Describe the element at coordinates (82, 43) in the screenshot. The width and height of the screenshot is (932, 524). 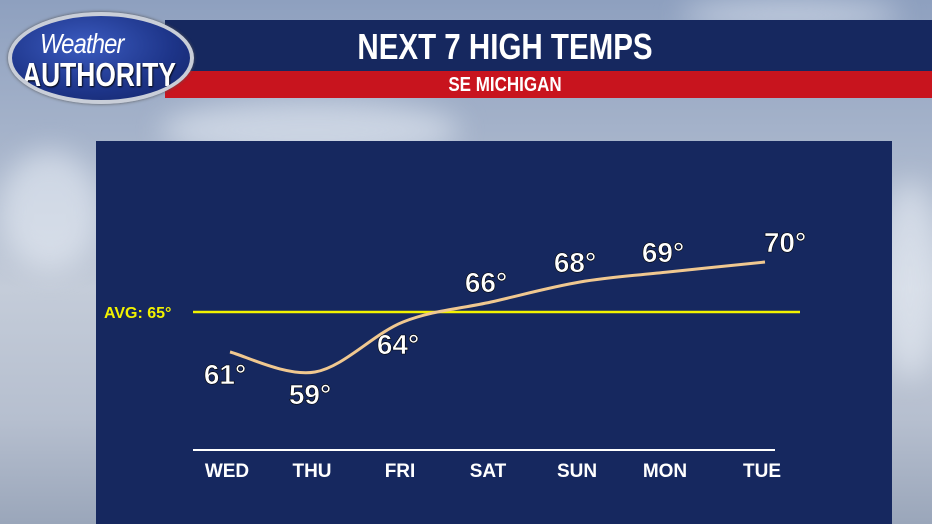
I see `logo-text-weather: Weather` at that location.